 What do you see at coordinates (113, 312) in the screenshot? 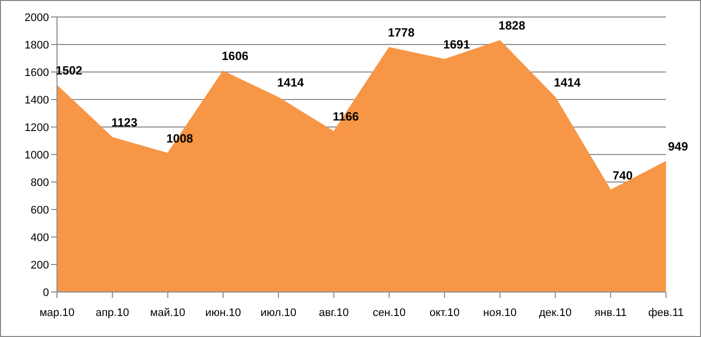
I see `x-tick-label: апр.10` at bounding box center [113, 312].